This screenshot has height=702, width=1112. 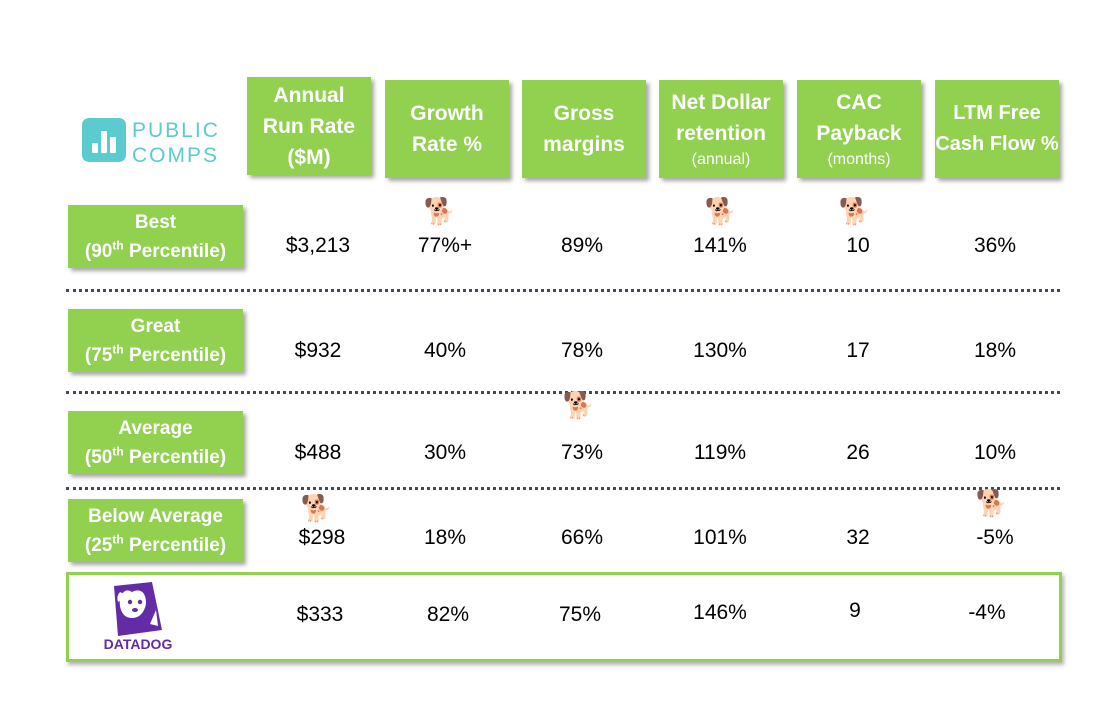 I want to click on cell-great-growth: 40%, so click(x=445, y=350).